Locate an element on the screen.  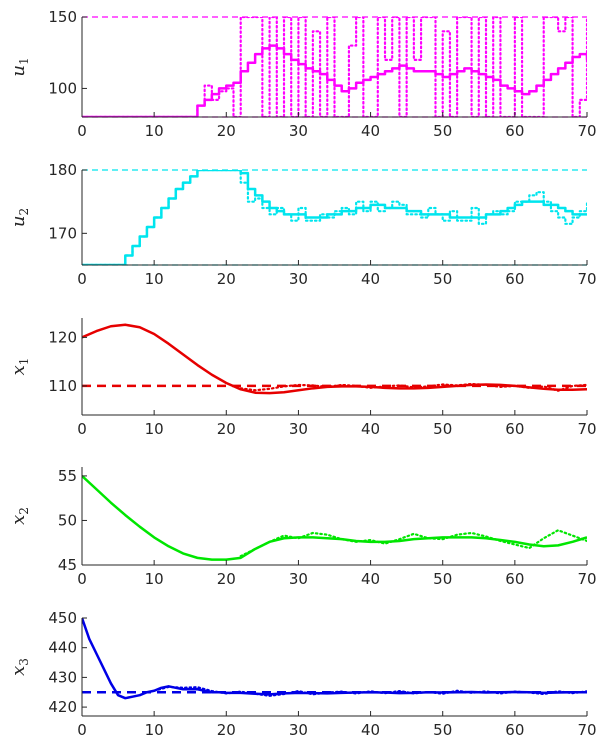
y-axis-label: x1 is located at coordinates (19, 367).